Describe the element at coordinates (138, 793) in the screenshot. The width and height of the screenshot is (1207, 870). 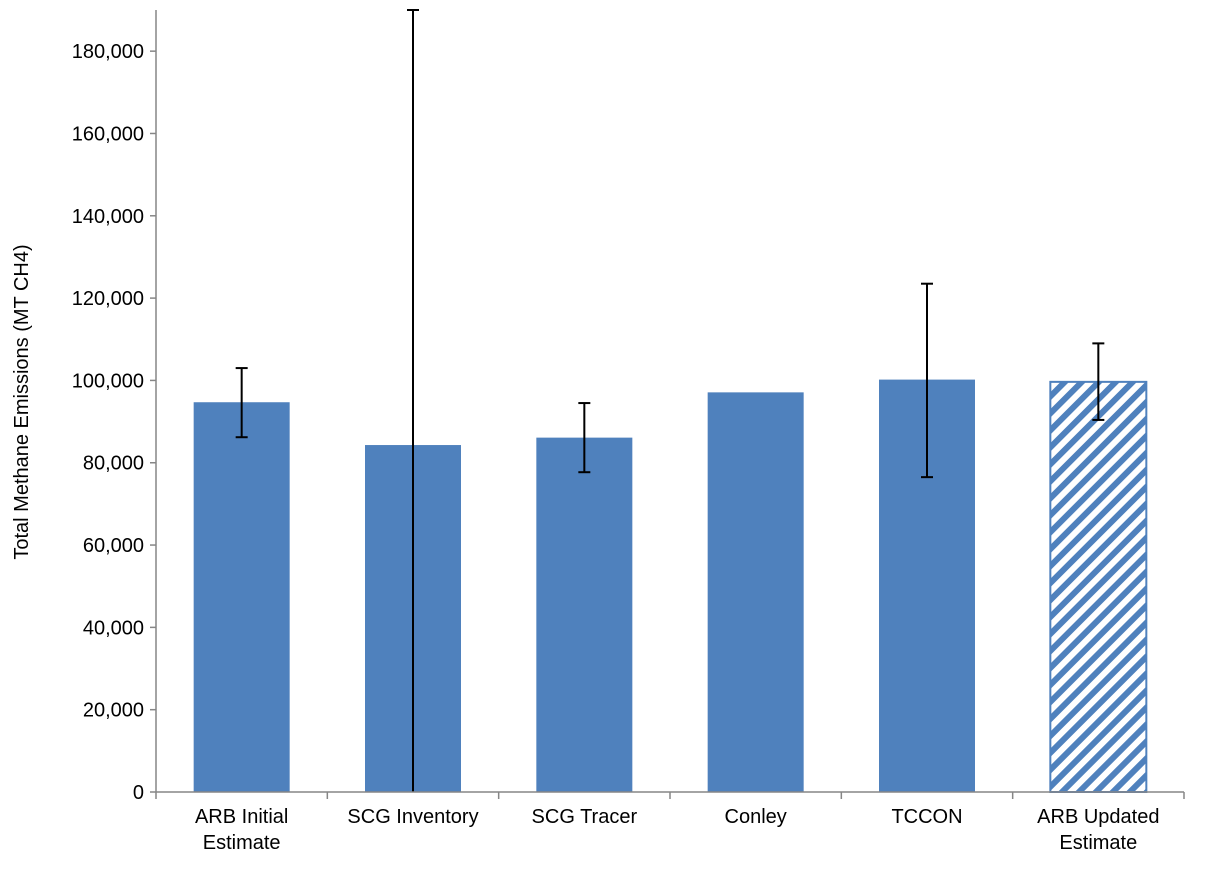
I see `y-tick-label-0: 0` at that location.